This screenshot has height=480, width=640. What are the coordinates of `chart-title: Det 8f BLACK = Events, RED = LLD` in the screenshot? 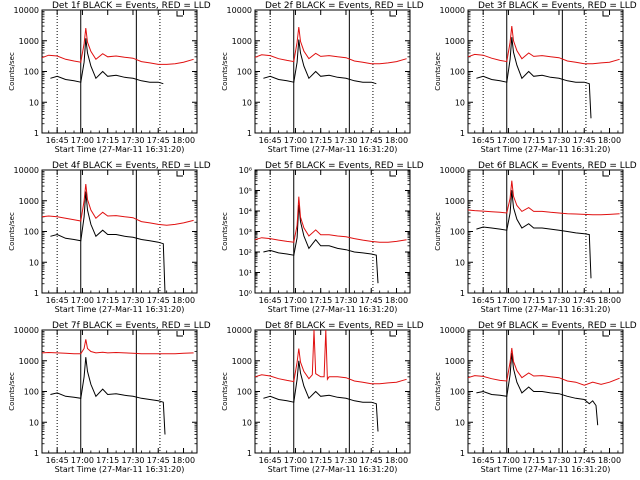 It's located at (344, 326).